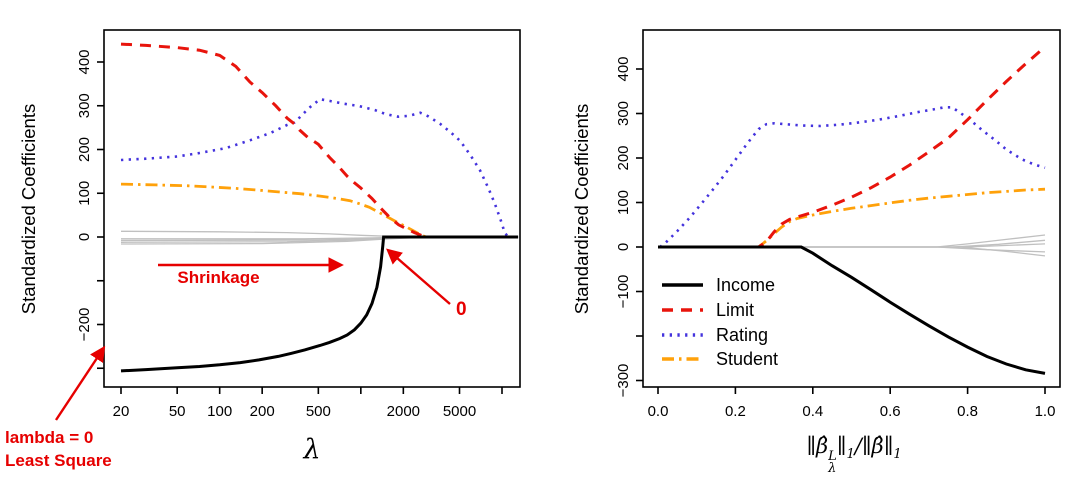 This screenshot has width=1091, height=491. Describe the element at coordinates (817, 446) in the screenshot. I see `norm-beta-lasso: ∥β̂` at that location.